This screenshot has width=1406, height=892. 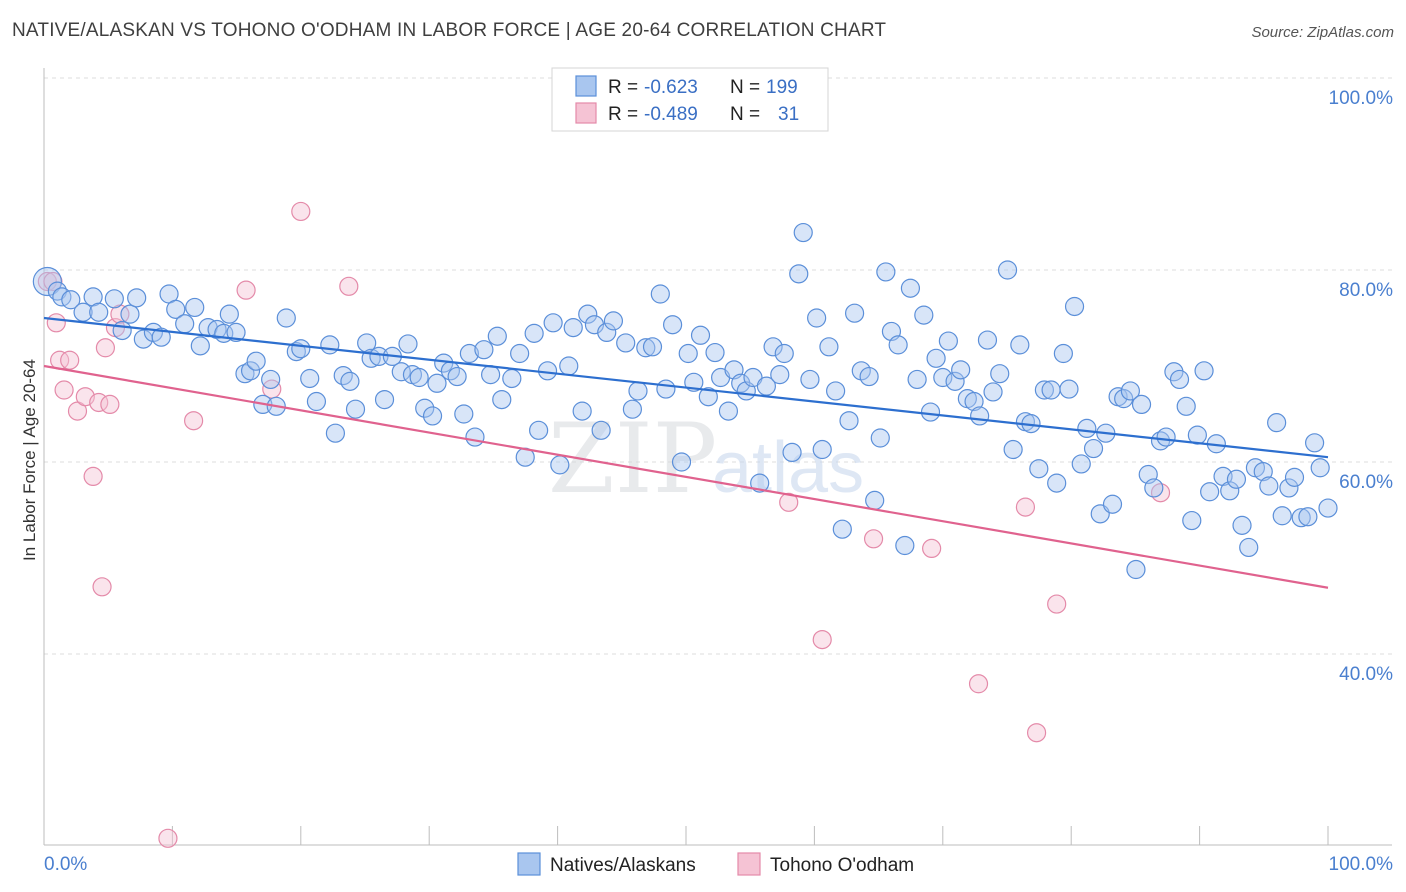 I want to click on legend-n-value-1: 199, so click(x=782, y=87).